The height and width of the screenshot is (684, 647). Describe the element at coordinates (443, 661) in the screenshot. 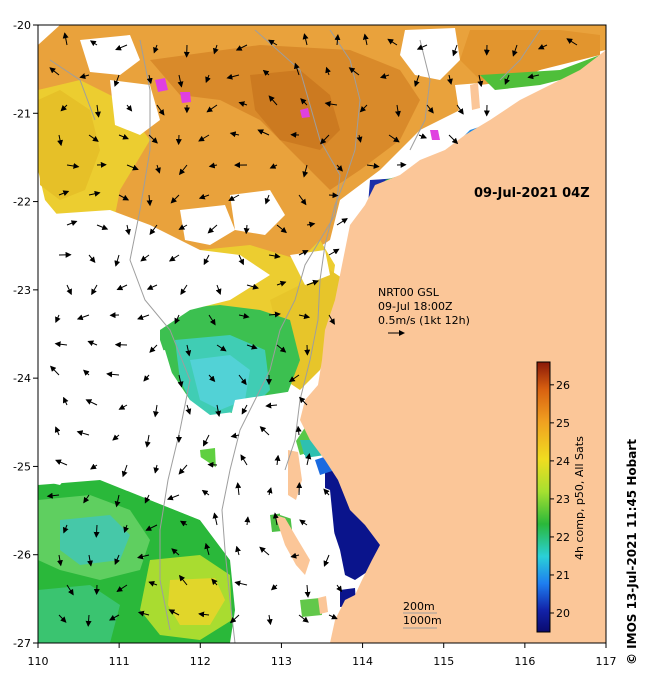

I see `x-tick-label: 115` at that location.